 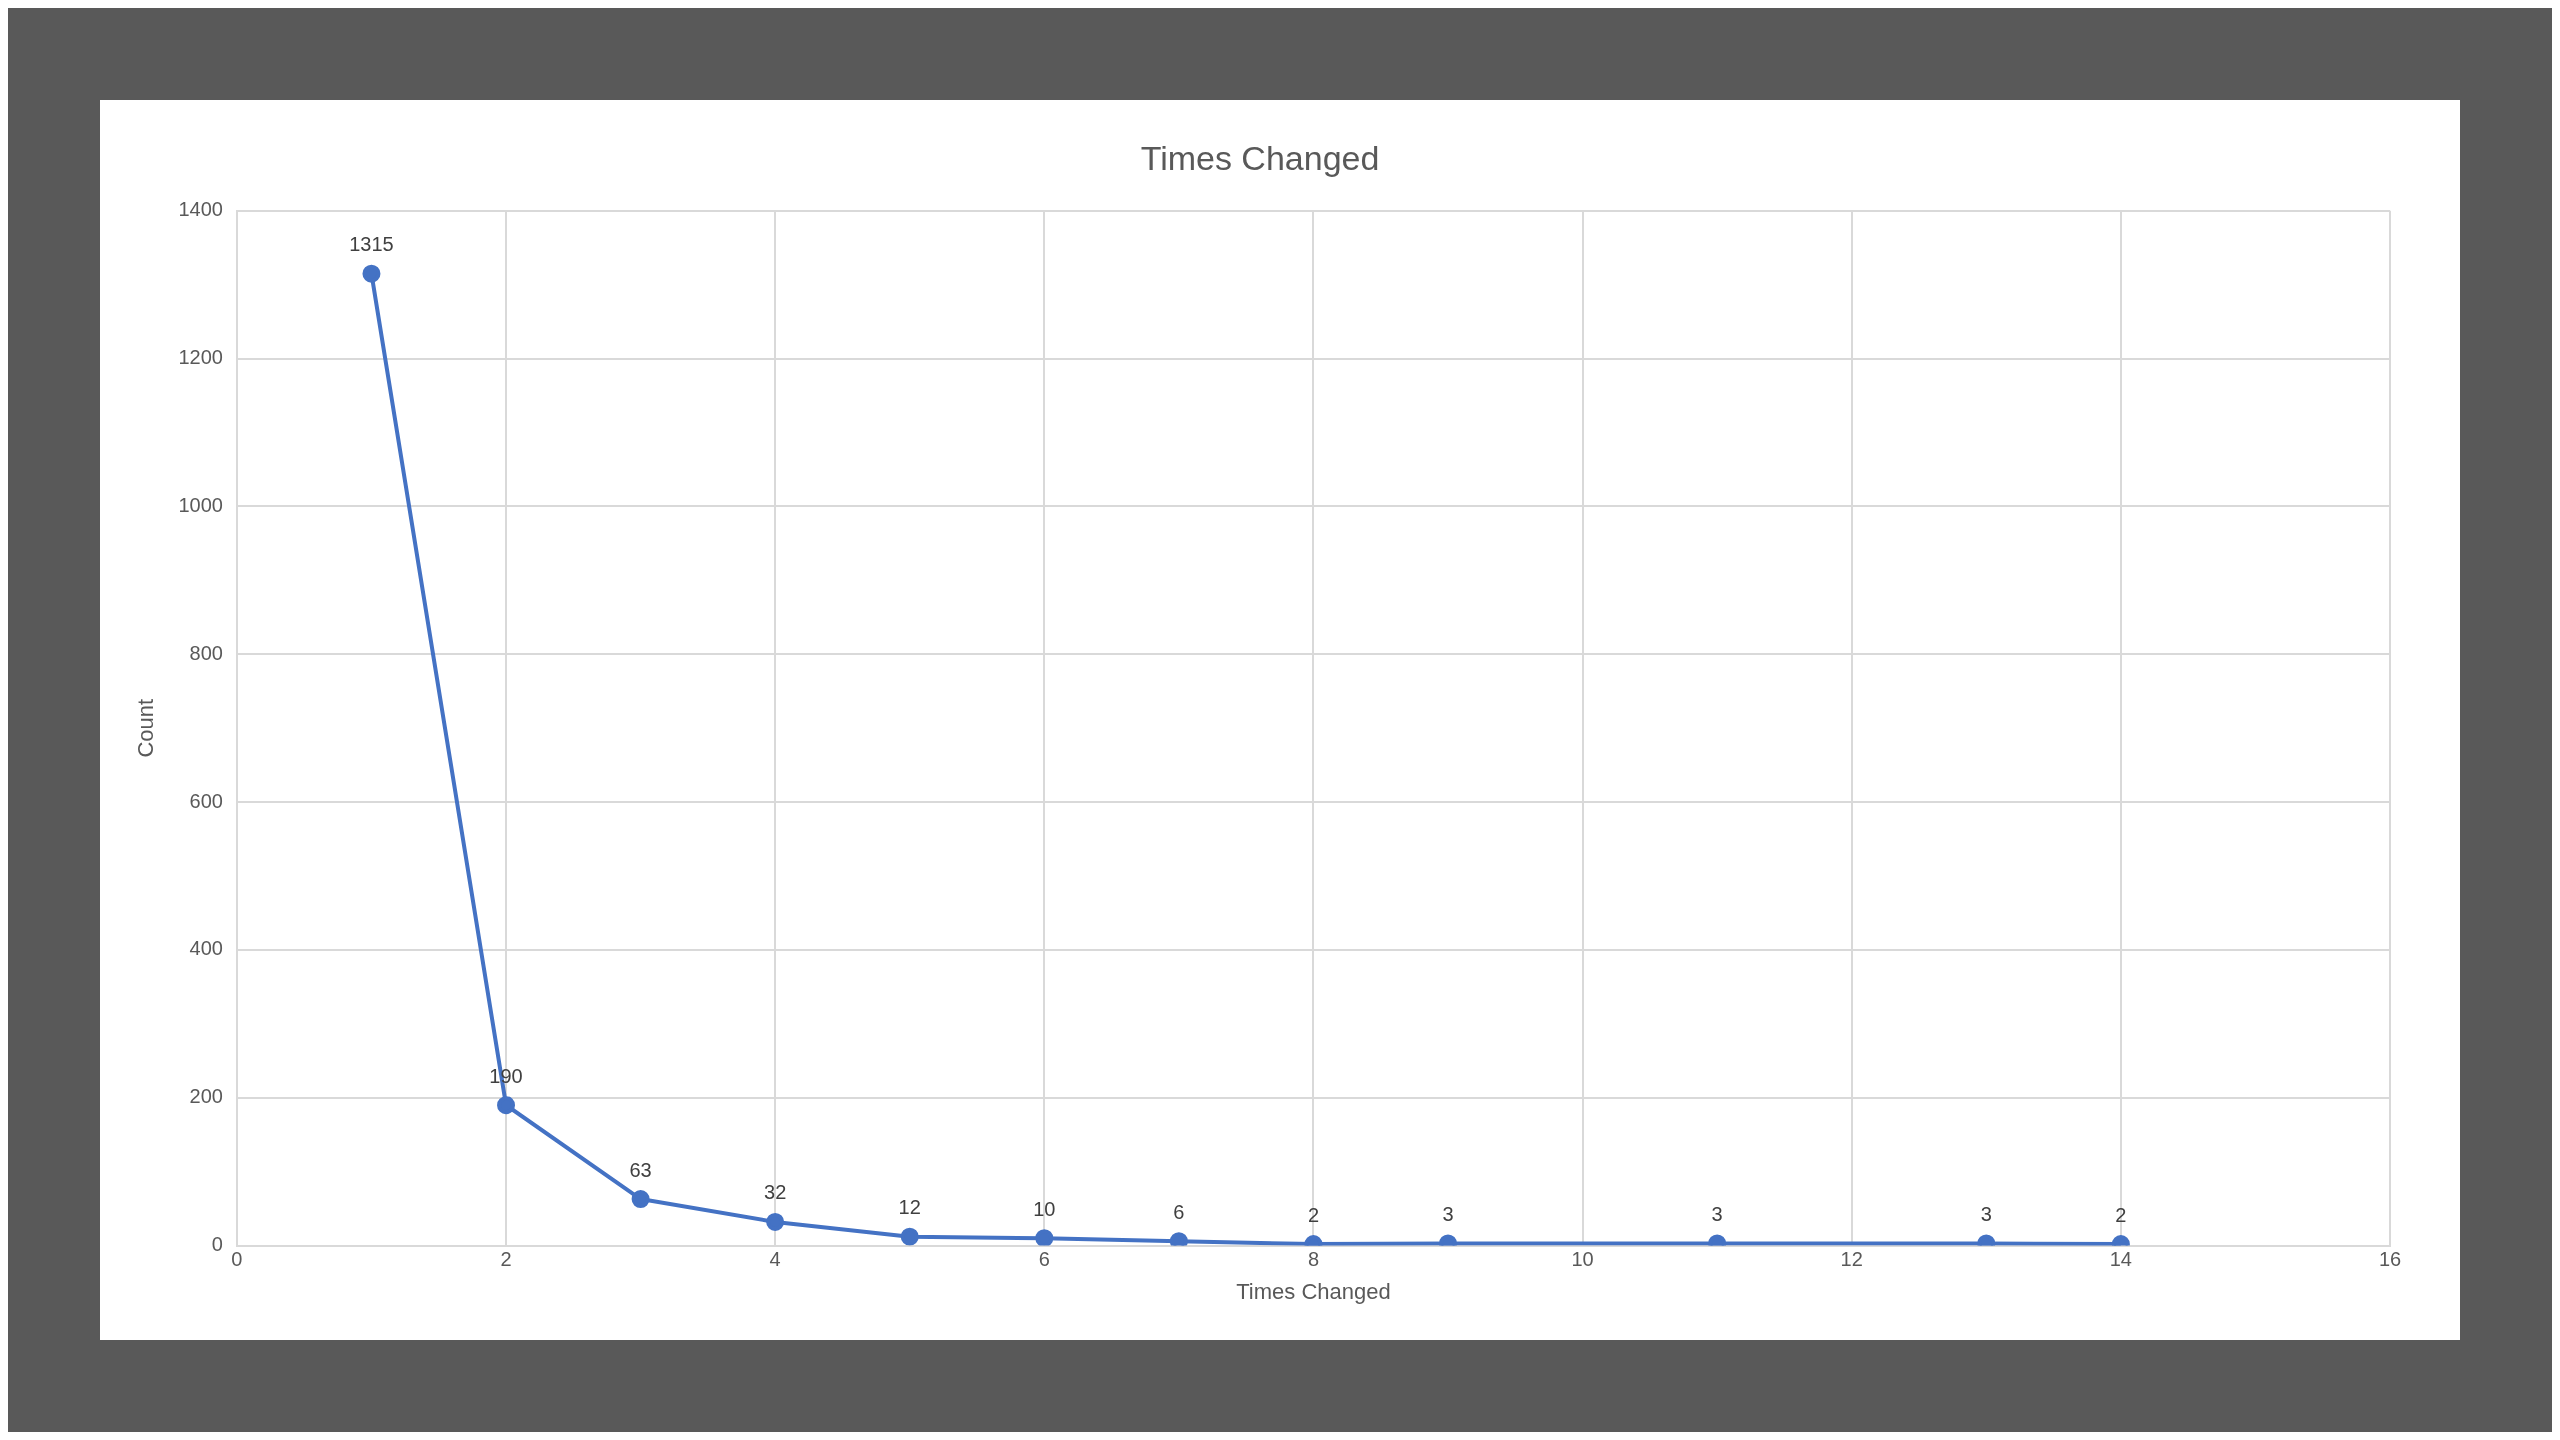 I want to click on x-tick-label: 14, so click(x=2120, y=1259).